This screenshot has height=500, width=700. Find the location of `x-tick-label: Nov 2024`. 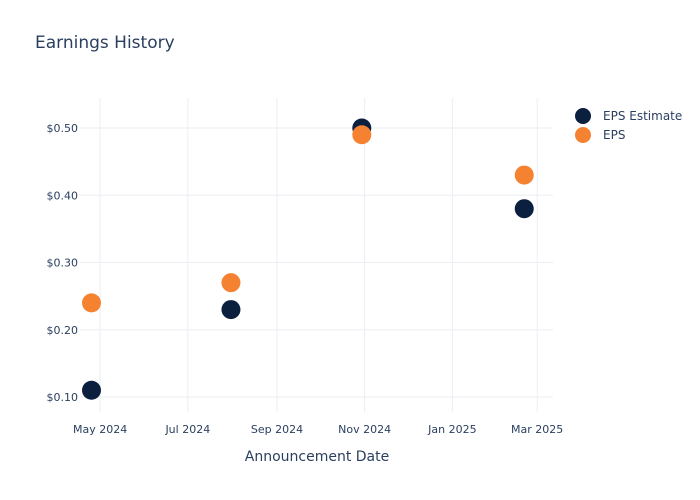

x-tick-label: Nov 2024 is located at coordinates (364, 429).